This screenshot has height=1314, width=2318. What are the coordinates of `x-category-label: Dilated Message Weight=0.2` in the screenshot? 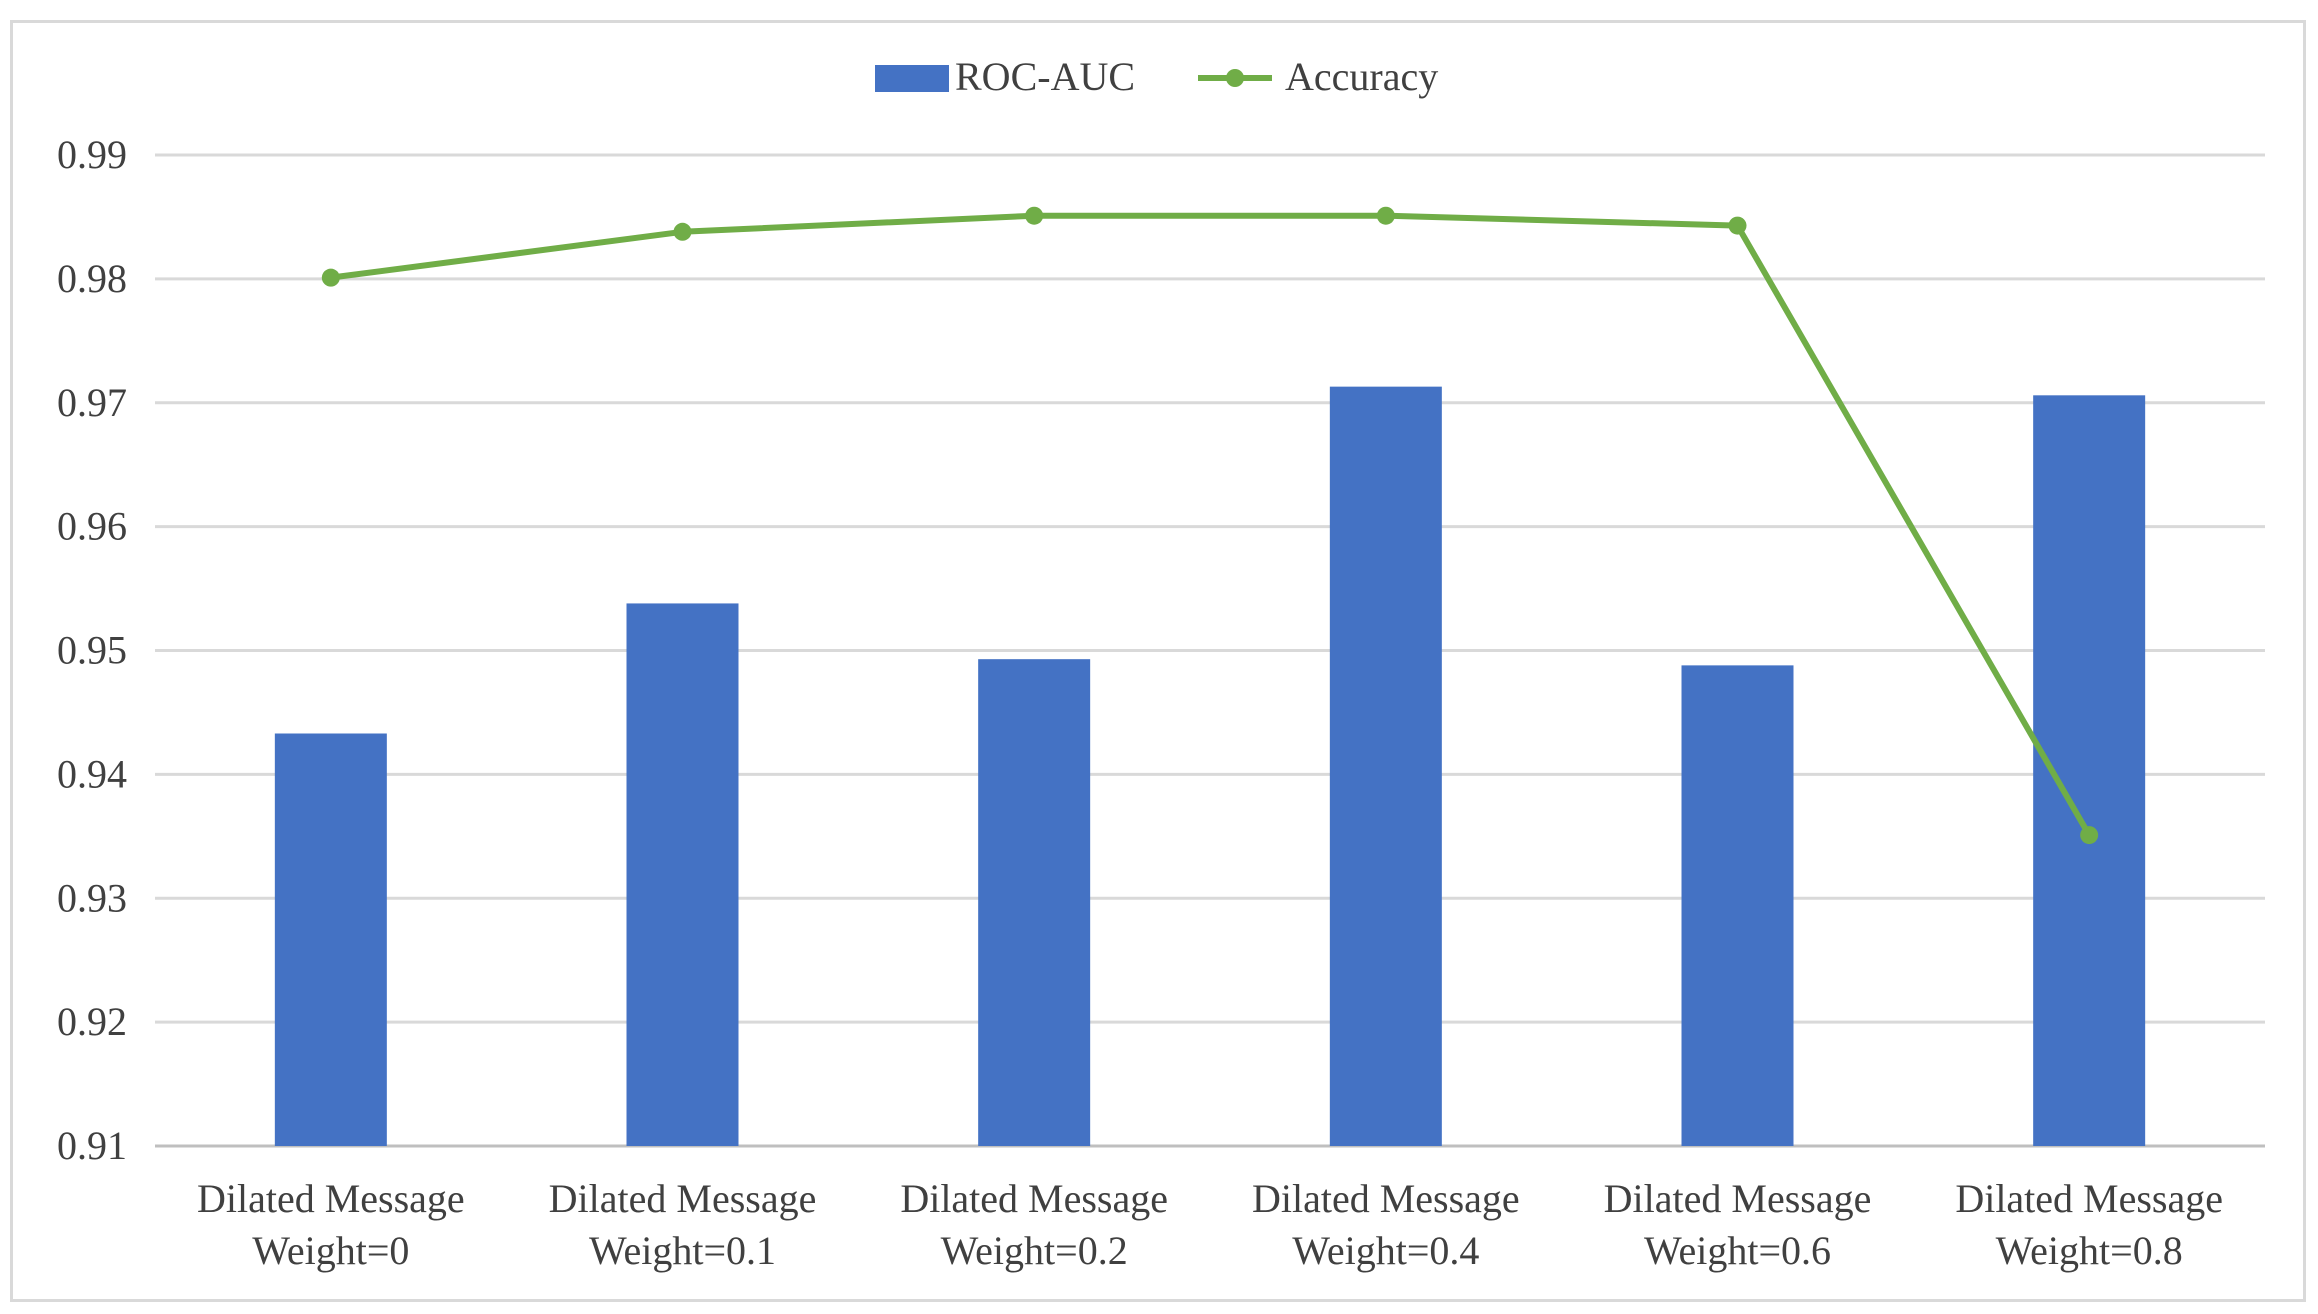 It's located at (1034, 1224).